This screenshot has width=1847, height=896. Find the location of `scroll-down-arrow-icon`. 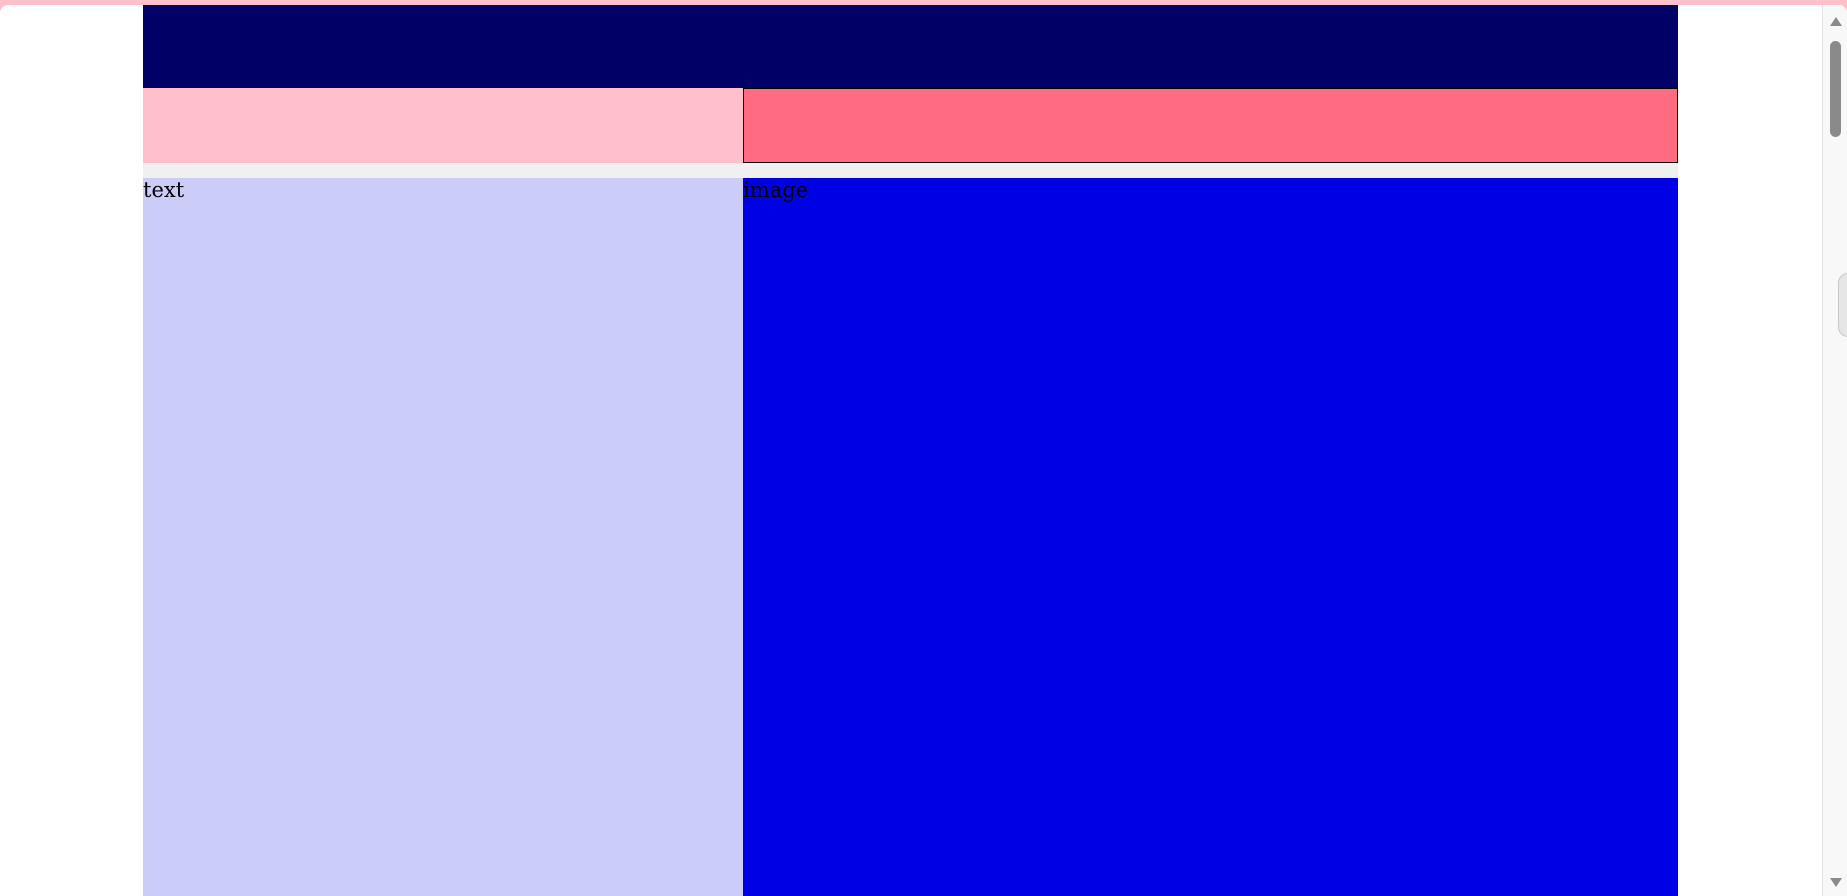

scroll-down-arrow-icon is located at coordinates (1836, 882).